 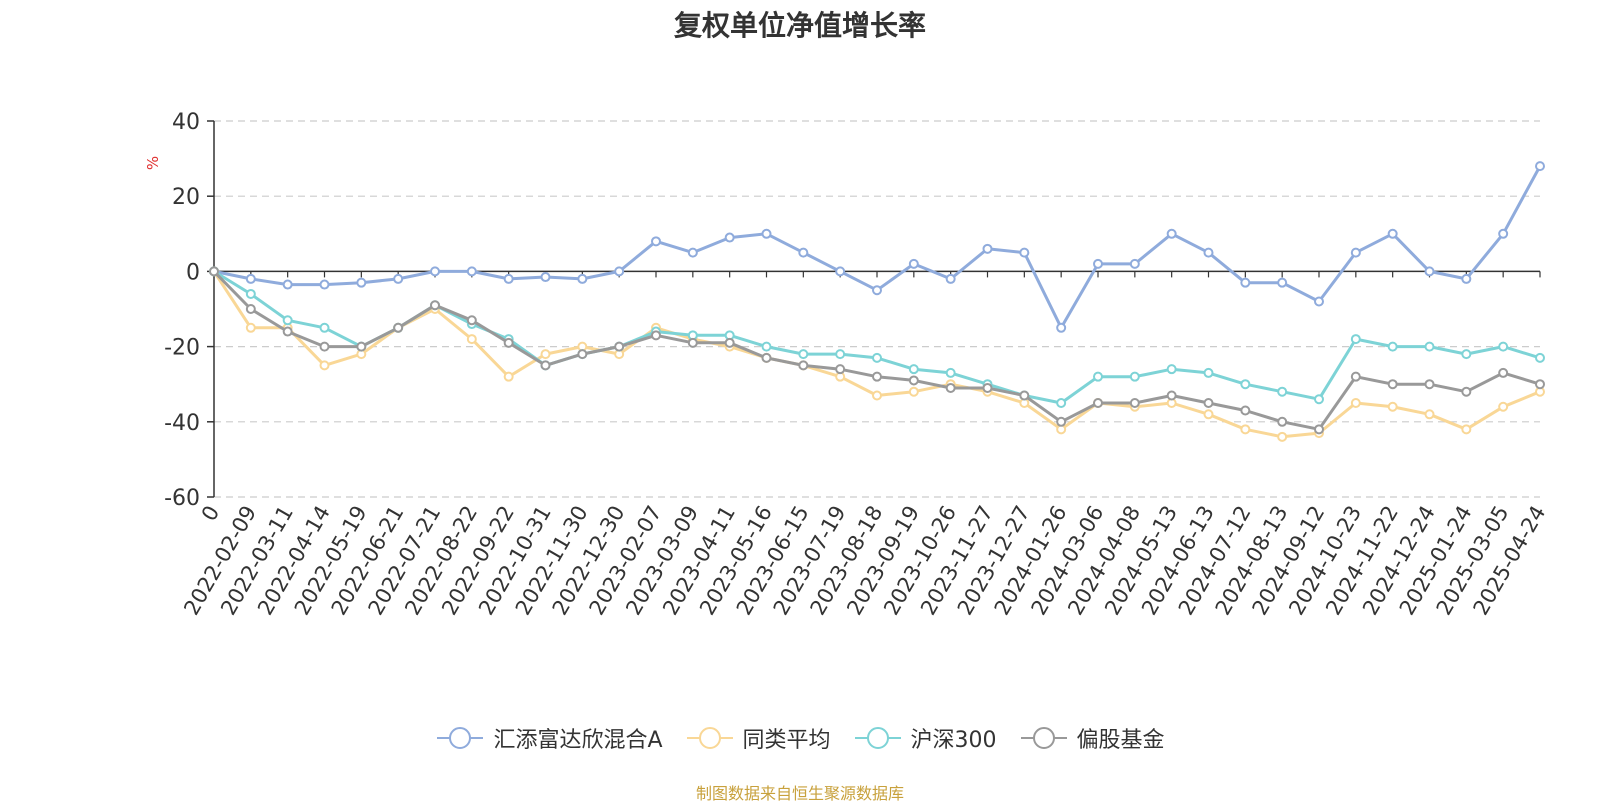 What do you see at coordinates (799, 793) in the screenshot?
I see `source-caption: 制图数据来自恒生聚源数据库` at bounding box center [799, 793].